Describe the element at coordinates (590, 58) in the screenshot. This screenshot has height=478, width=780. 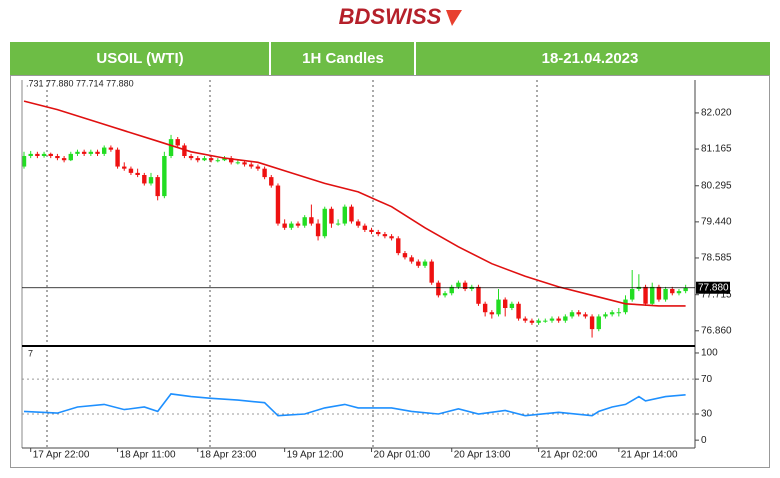
I see `dates: 18-21.04.2023` at that location.